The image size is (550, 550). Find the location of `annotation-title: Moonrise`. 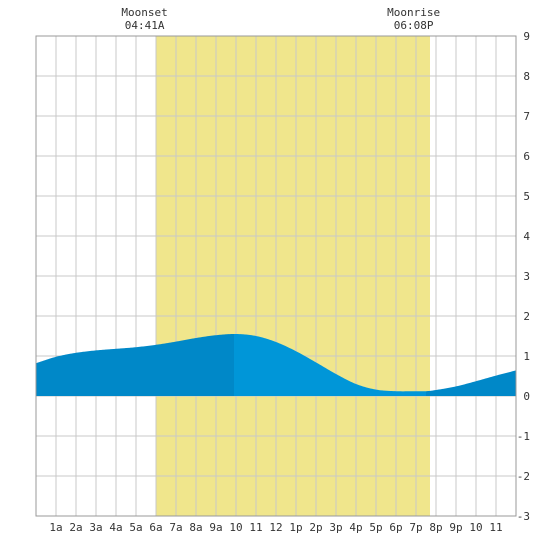

annotation-title: Moonrise is located at coordinates (413, 12).